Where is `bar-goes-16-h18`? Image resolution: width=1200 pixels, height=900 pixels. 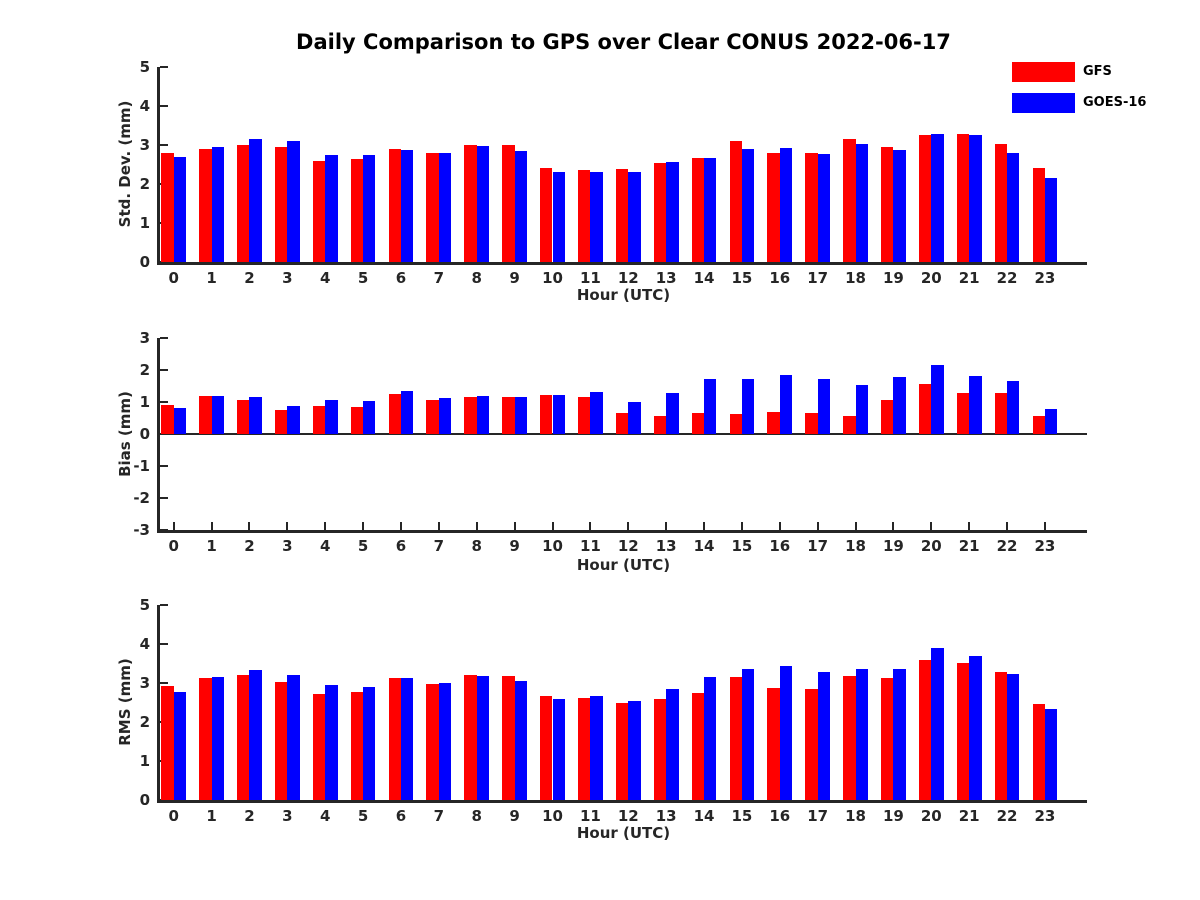
bar-goes-16-h18 is located at coordinates (861, 409).